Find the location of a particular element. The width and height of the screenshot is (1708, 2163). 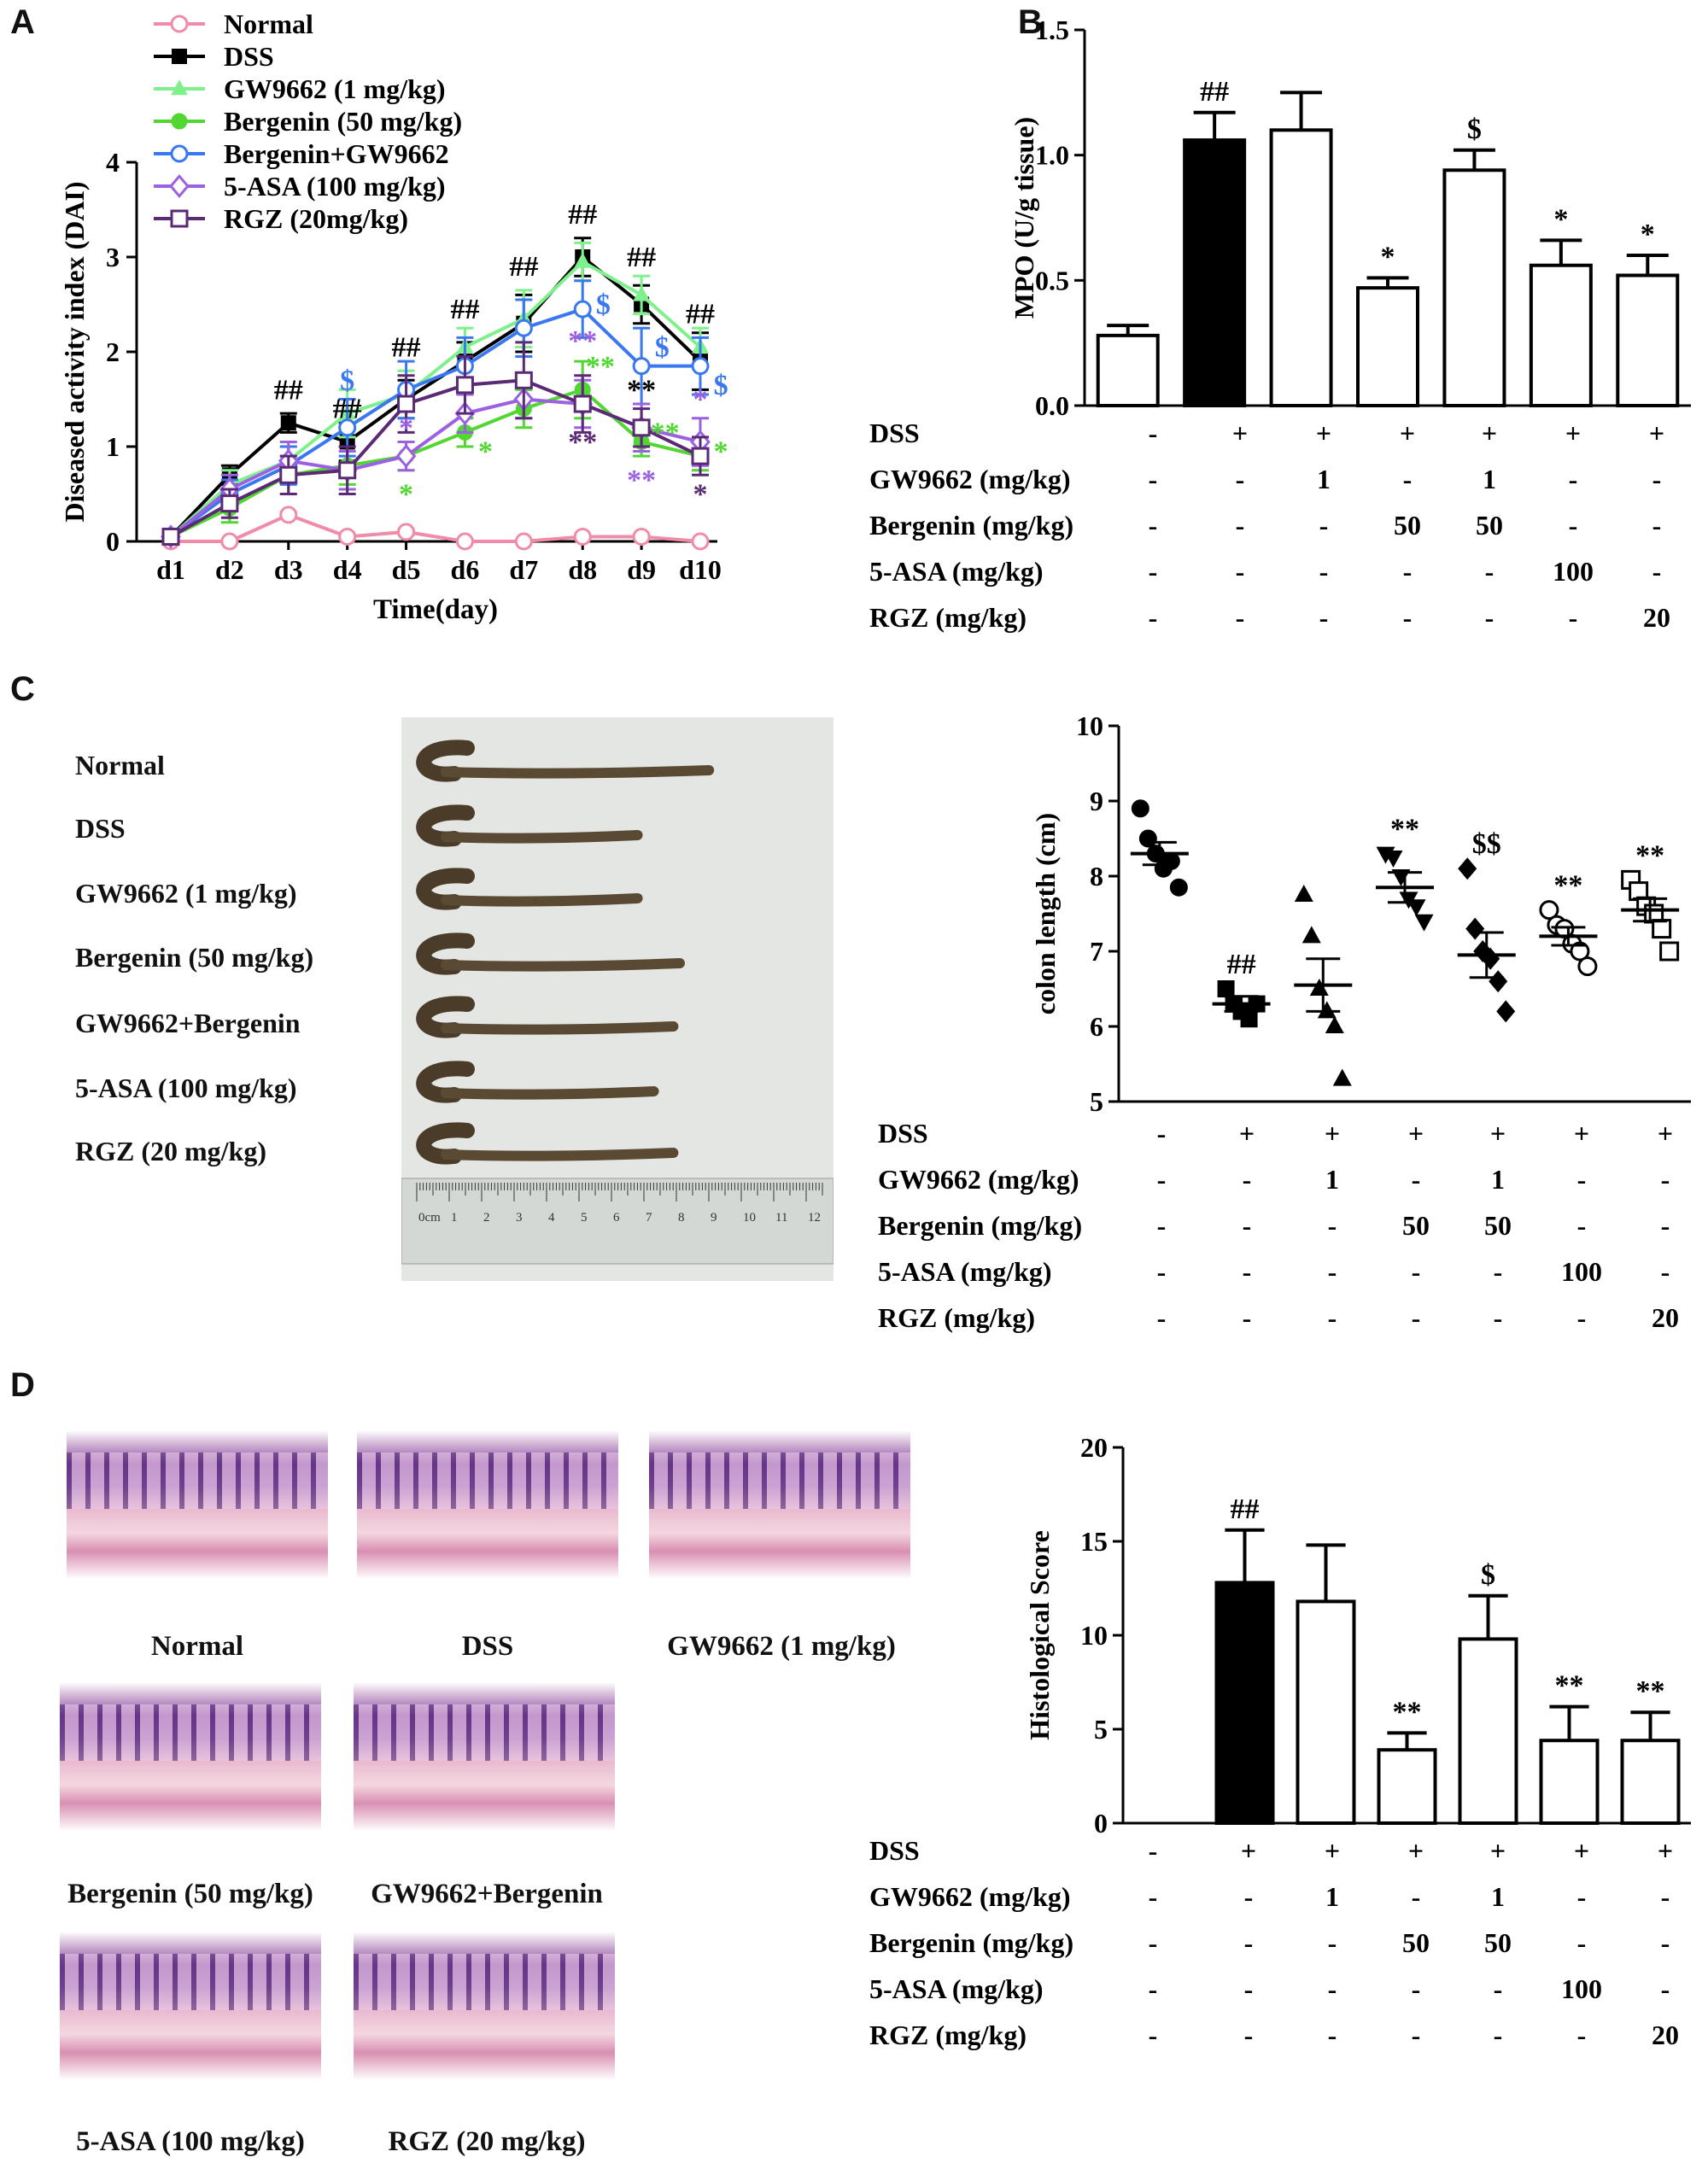

y-tick-label: 15 is located at coordinates (1094, 1541).